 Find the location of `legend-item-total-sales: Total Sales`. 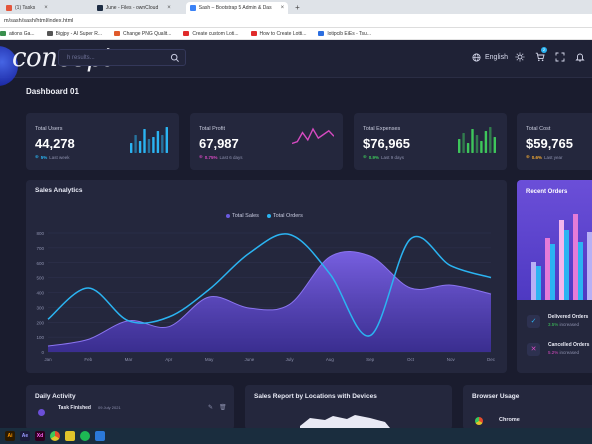

legend-item-total-sales: Total Sales is located at coordinates (242, 216).